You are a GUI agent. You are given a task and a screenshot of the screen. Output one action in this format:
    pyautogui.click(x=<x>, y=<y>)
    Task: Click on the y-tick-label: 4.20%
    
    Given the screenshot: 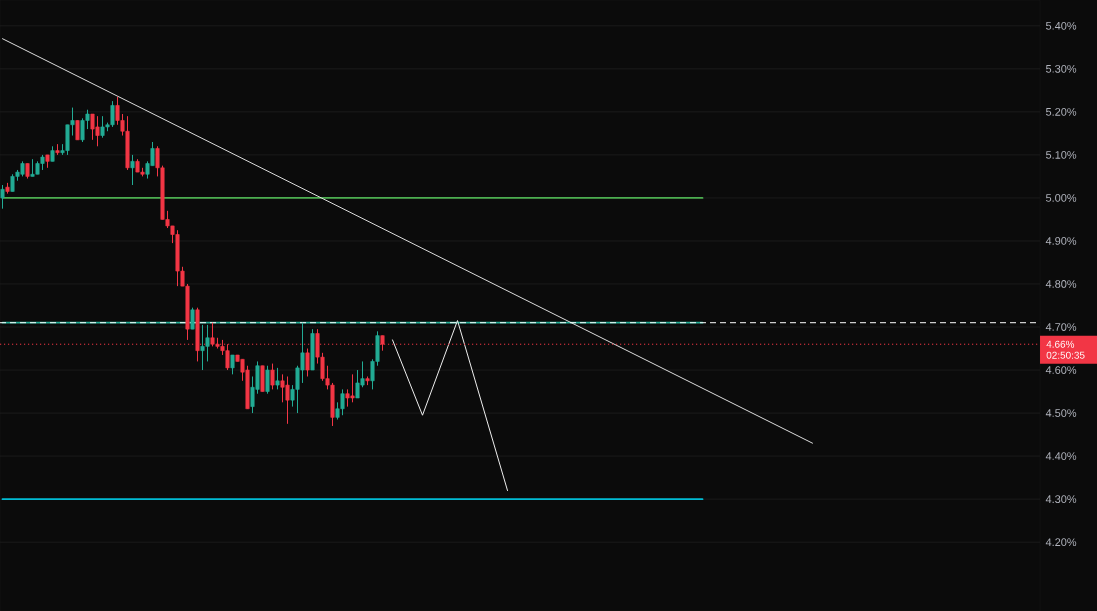 What is the action you would take?
    pyautogui.click(x=1061, y=542)
    